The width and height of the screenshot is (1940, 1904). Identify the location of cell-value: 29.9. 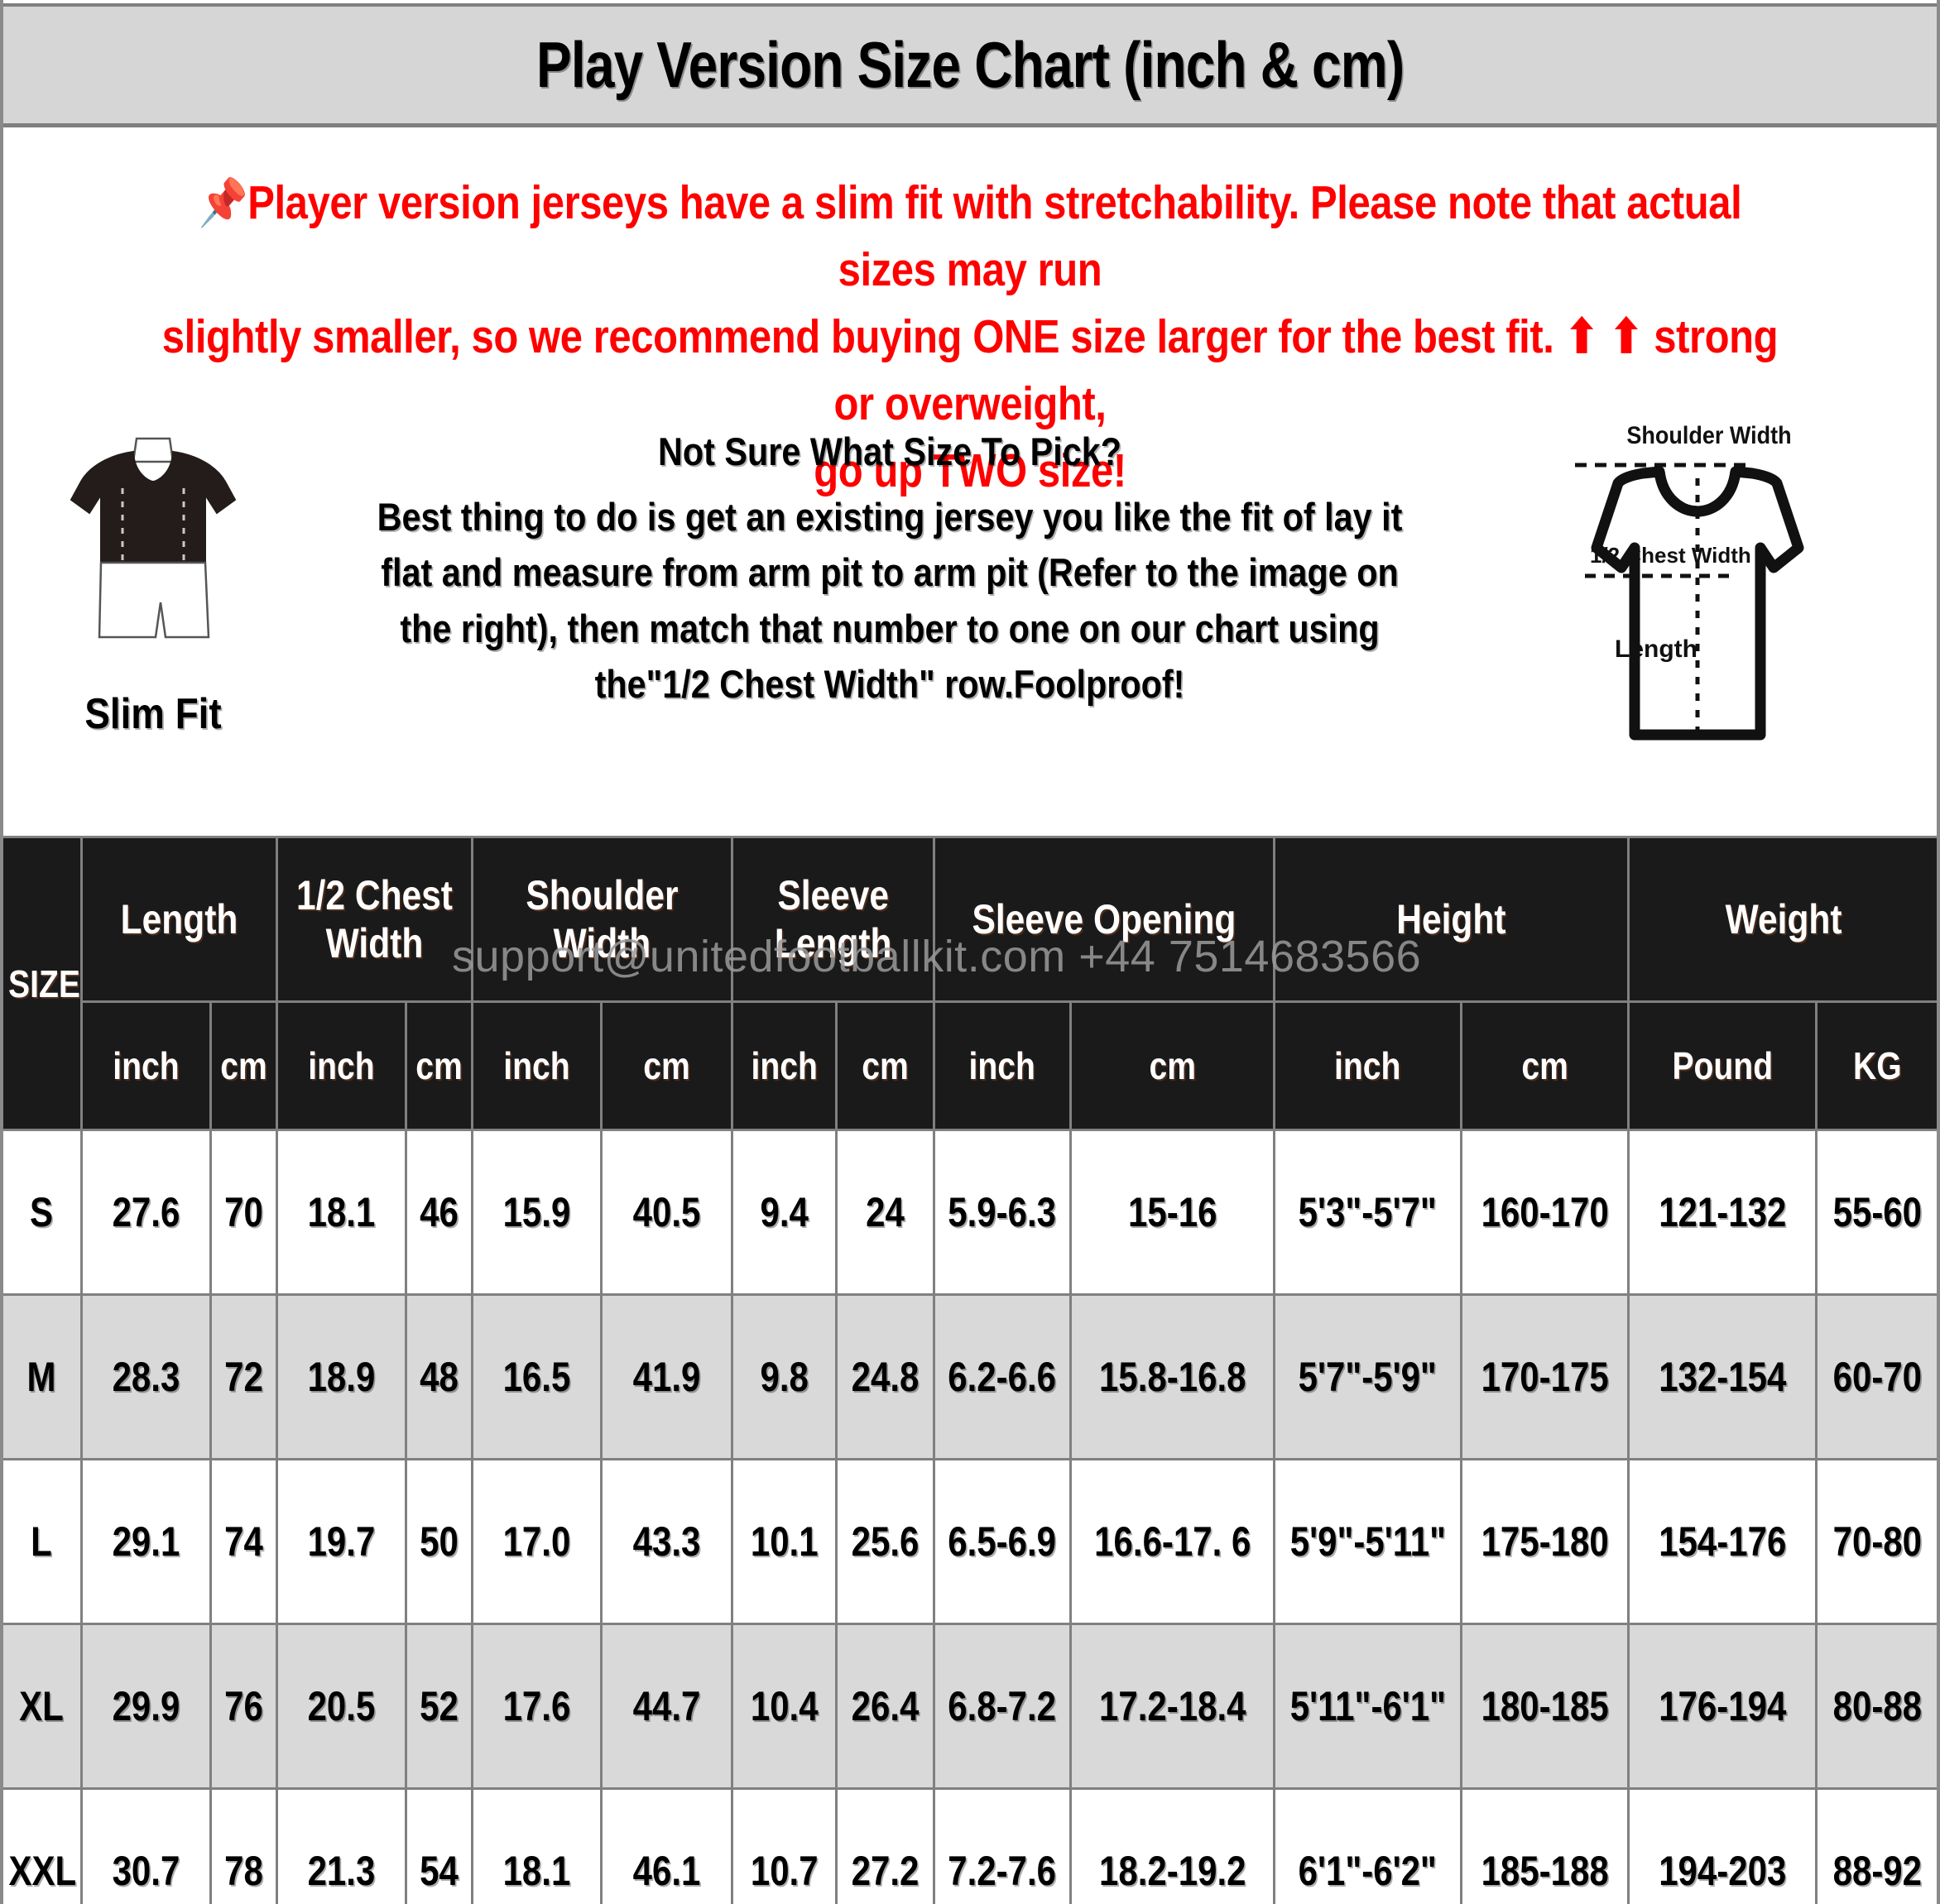
(145, 1706).